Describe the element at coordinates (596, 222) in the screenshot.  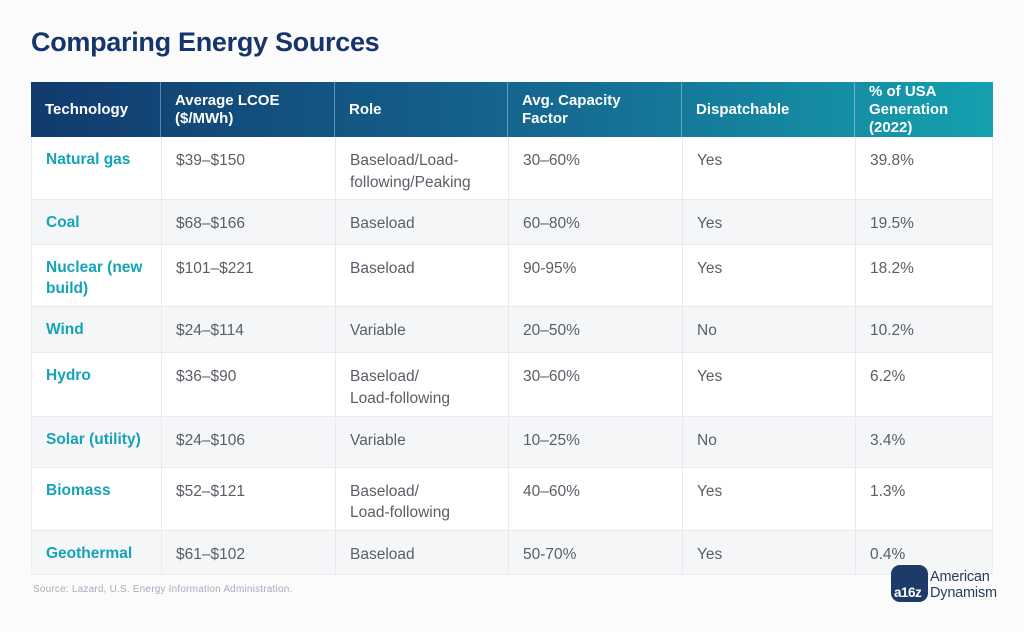
I see `cell-capacity: 60–80%` at that location.